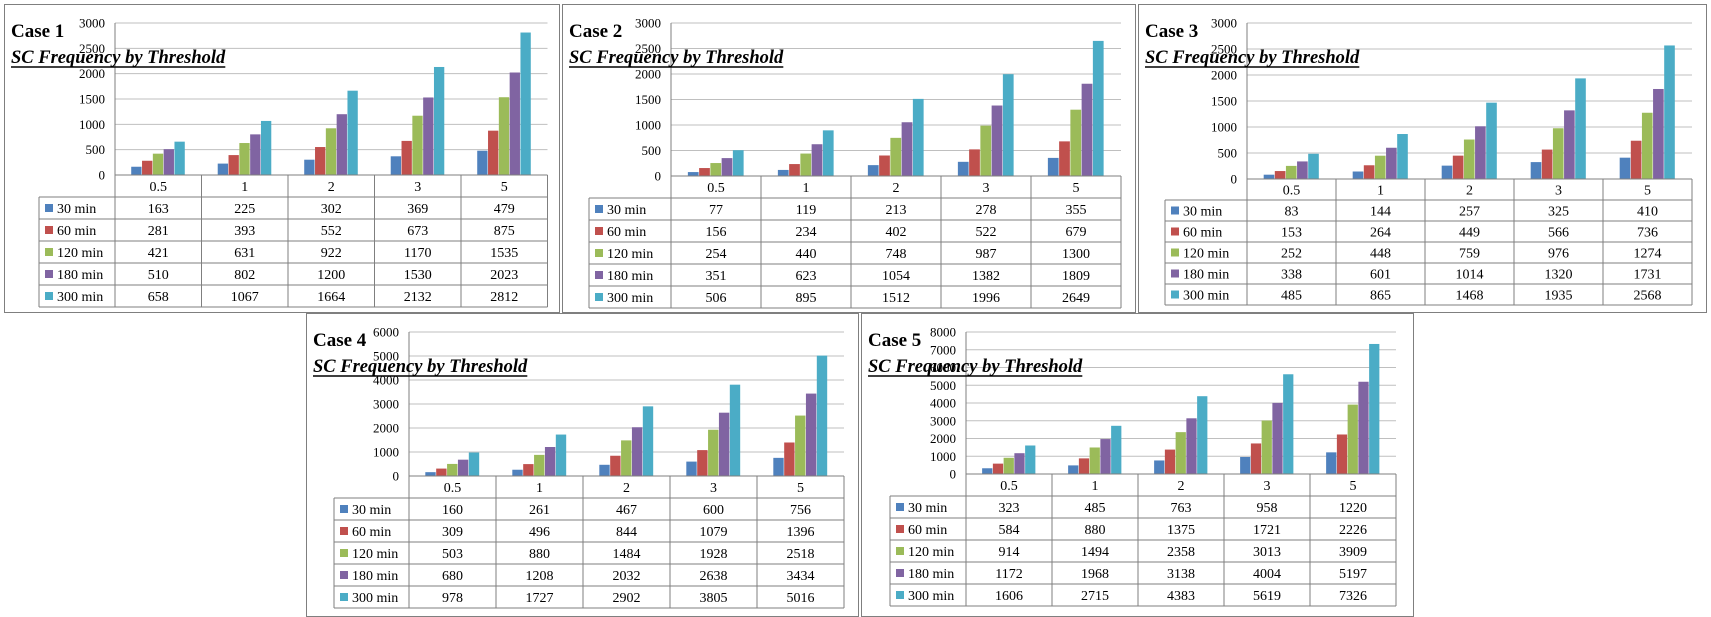 The image size is (1711, 617). I want to click on table-cell: 1484, so click(627, 554).